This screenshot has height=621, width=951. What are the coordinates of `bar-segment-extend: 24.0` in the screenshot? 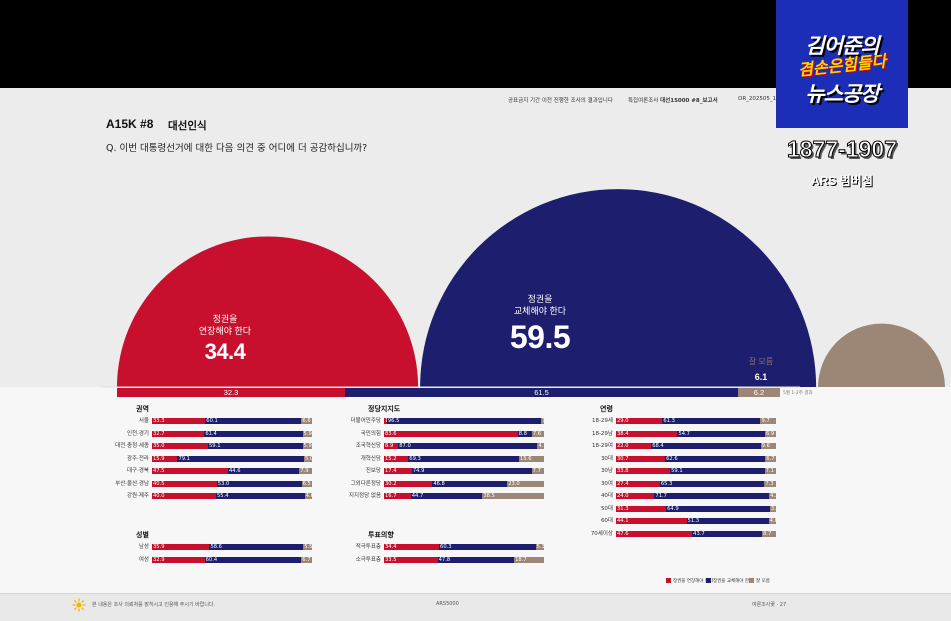 It's located at (635, 496).